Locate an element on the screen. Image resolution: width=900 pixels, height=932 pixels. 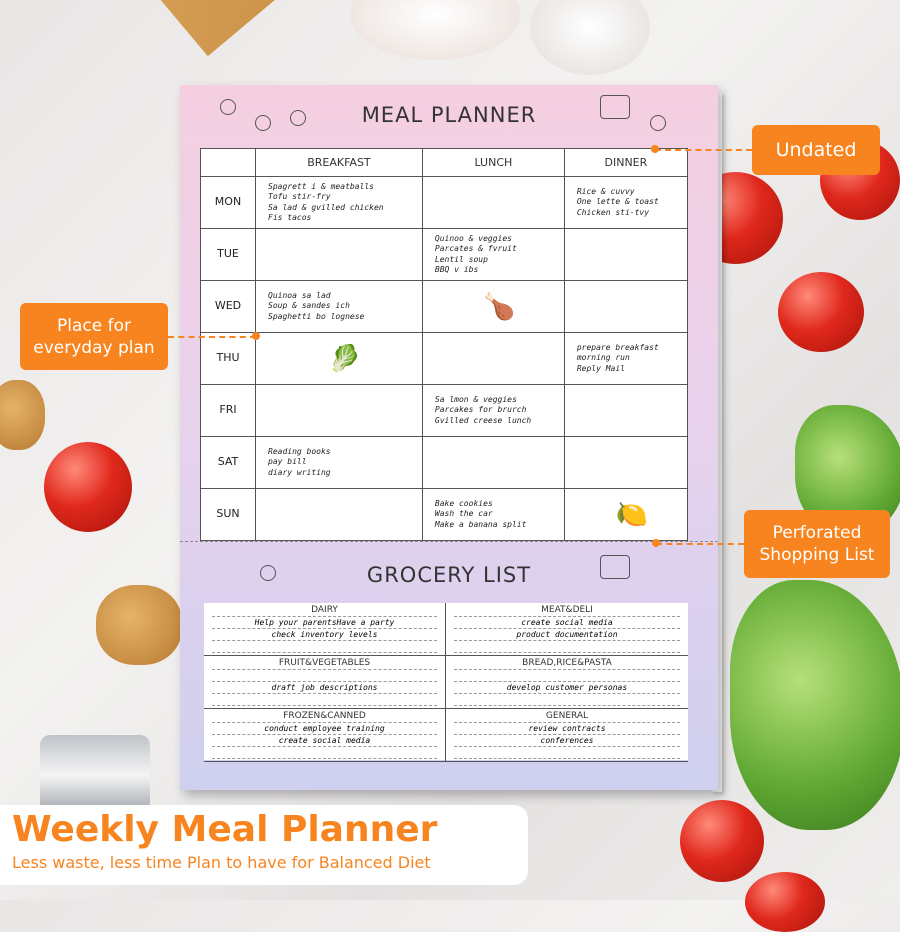
meal-cell-dinner: 🍋 is located at coordinates (626, 514).